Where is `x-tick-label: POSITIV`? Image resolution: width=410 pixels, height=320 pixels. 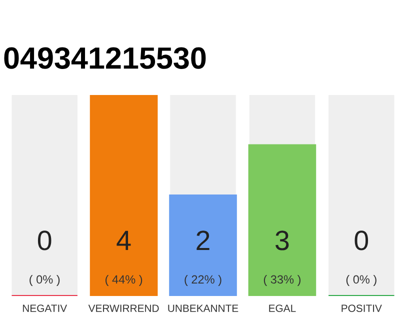 x-tick-label: POSITIV is located at coordinates (362, 308).